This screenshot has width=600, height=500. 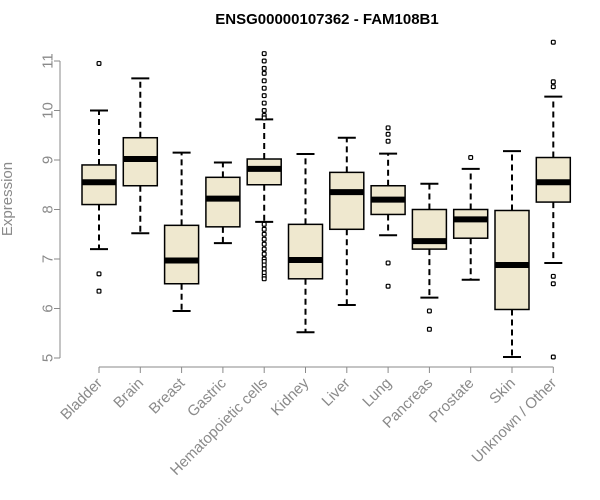 I want to click on x-tick-label: Lung, so click(x=377, y=393).